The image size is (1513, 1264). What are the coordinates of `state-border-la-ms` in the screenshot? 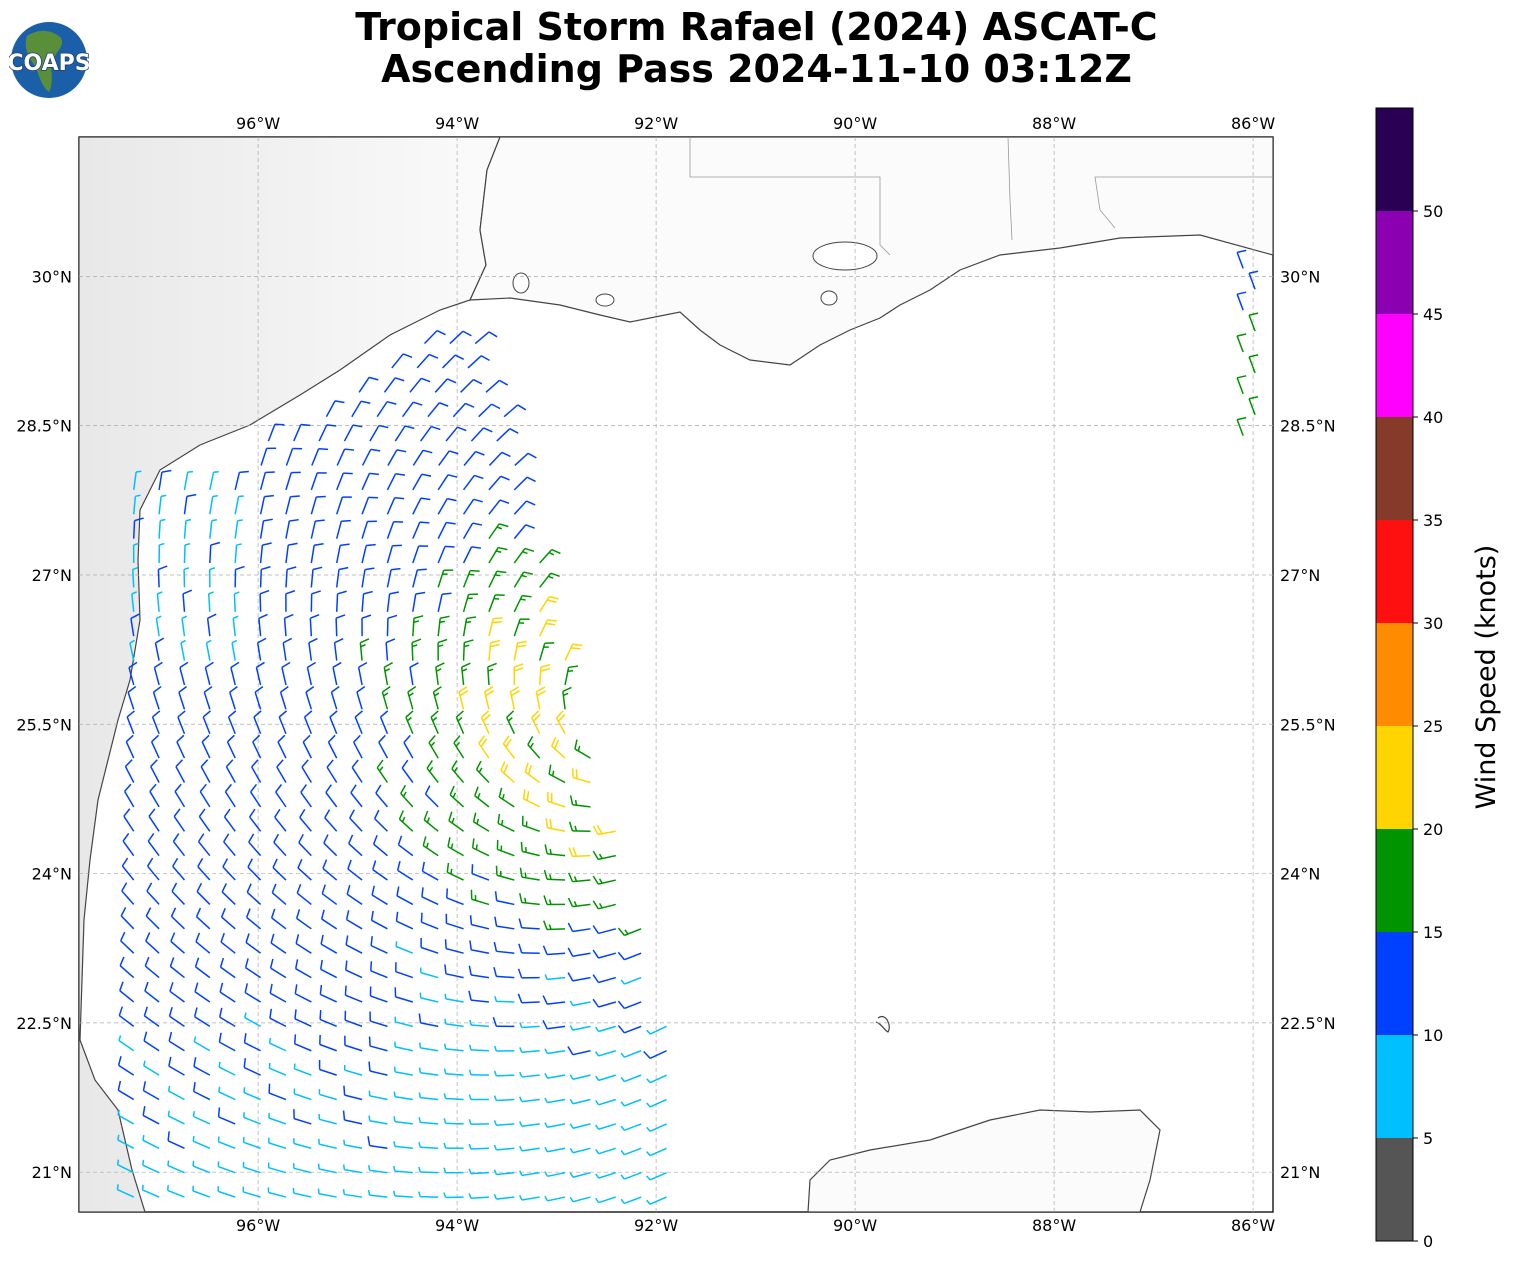 It's located at (790, 196).